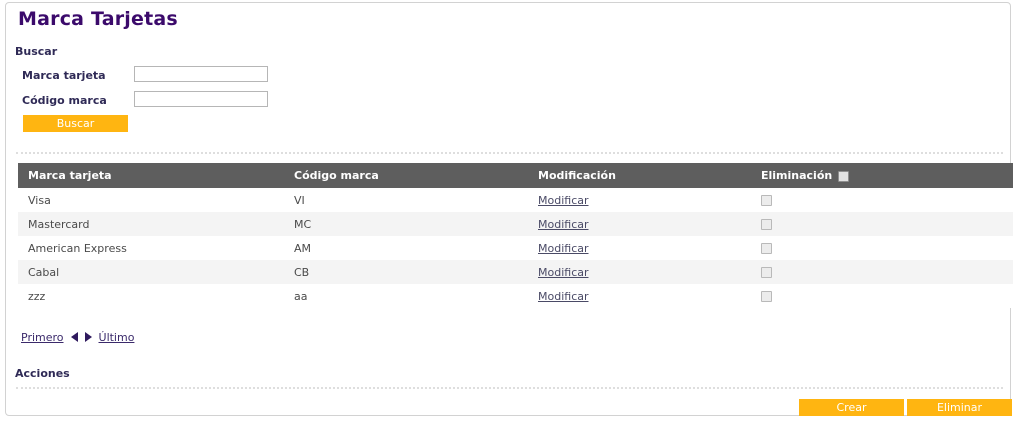  I want to click on select-all-checkbox, so click(844, 176).